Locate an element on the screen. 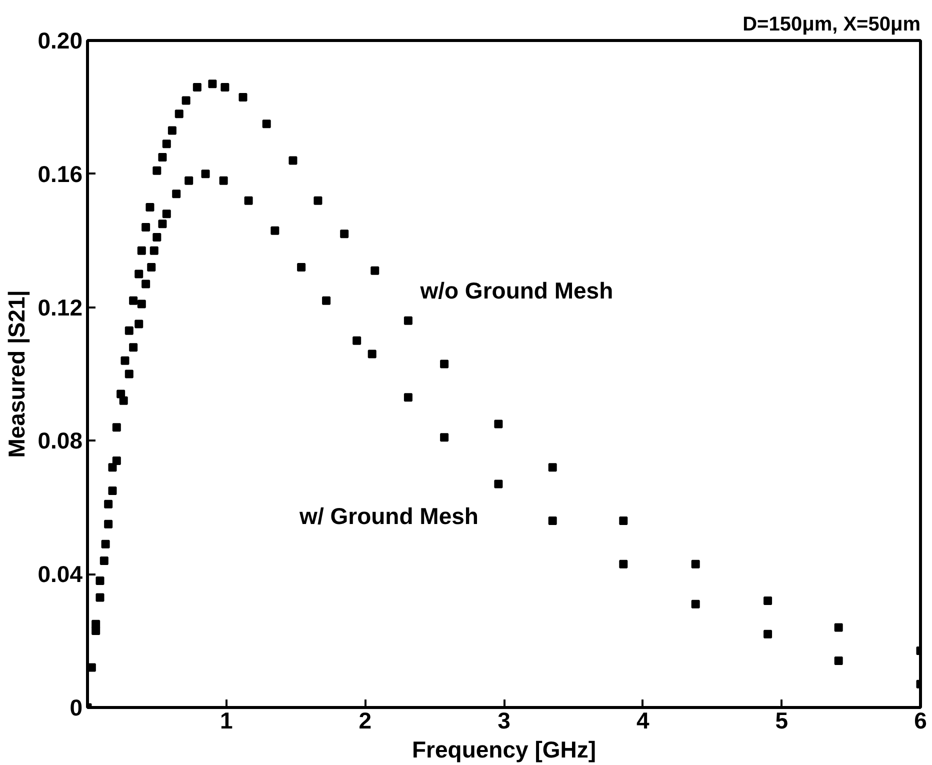  y-tick-label: 0.12 is located at coordinates (60, 307).